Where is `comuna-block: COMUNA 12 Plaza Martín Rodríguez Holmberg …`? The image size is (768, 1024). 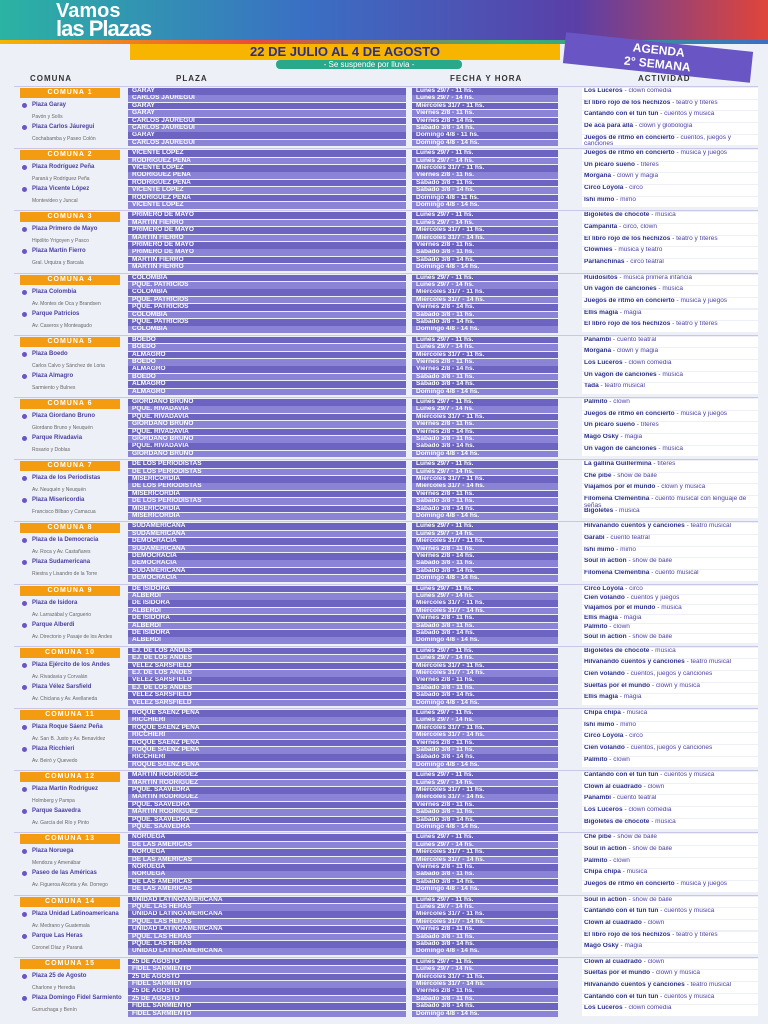 comuna-block: COMUNA 12 Plaza Martín Rodríguez Holmberg … is located at coordinates (386, 801).